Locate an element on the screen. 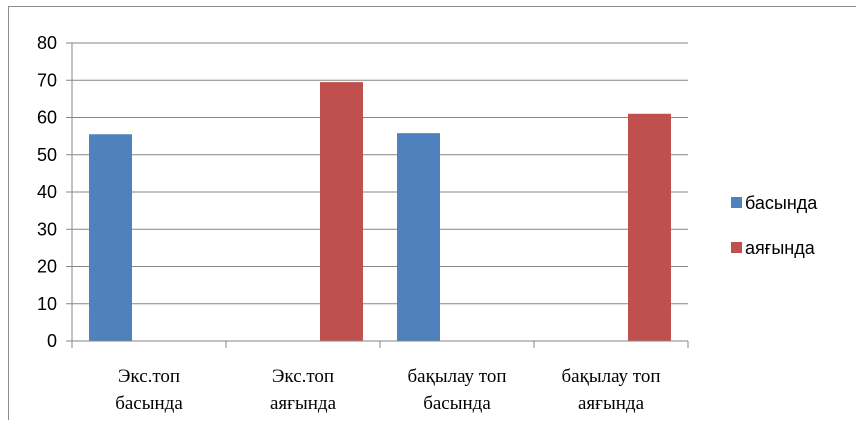  legend: басында аяғында is located at coordinates (774, 225).